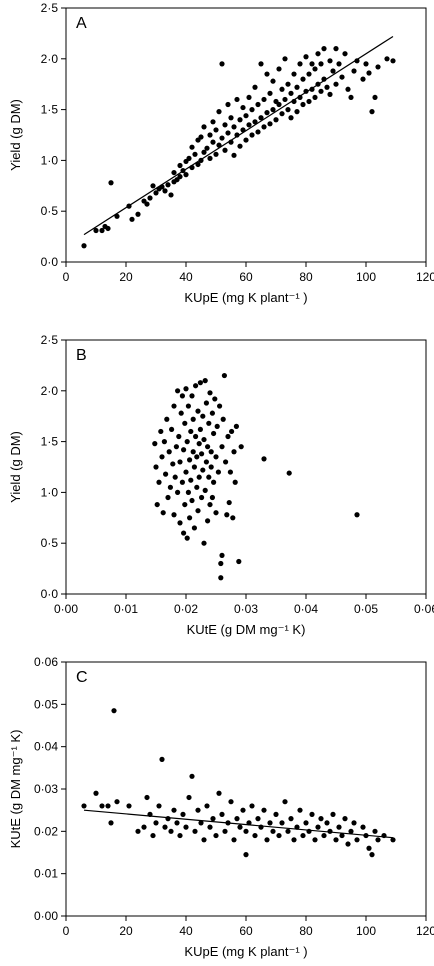  Describe the element at coordinates (126, 609) in the screenshot. I see `x-tick-label: 0·01` at that location.